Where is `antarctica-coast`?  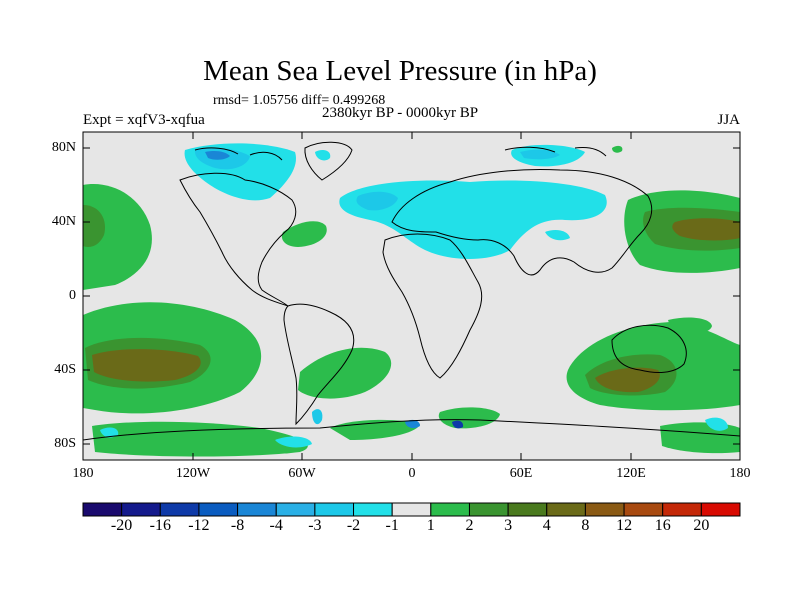
antarctica-coast is located at coordinates (411, 430).